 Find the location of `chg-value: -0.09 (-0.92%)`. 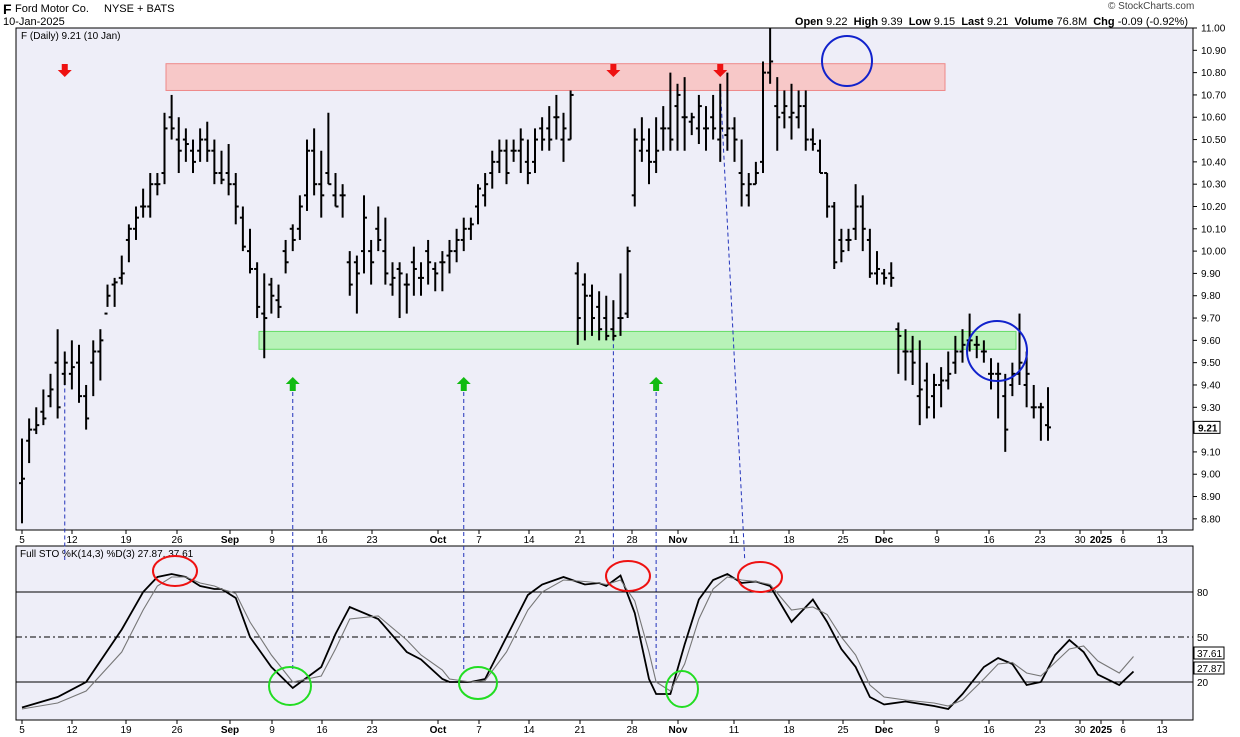

chg-value: -0.09 (-0.92%) is located at coordinates (1152, 22).